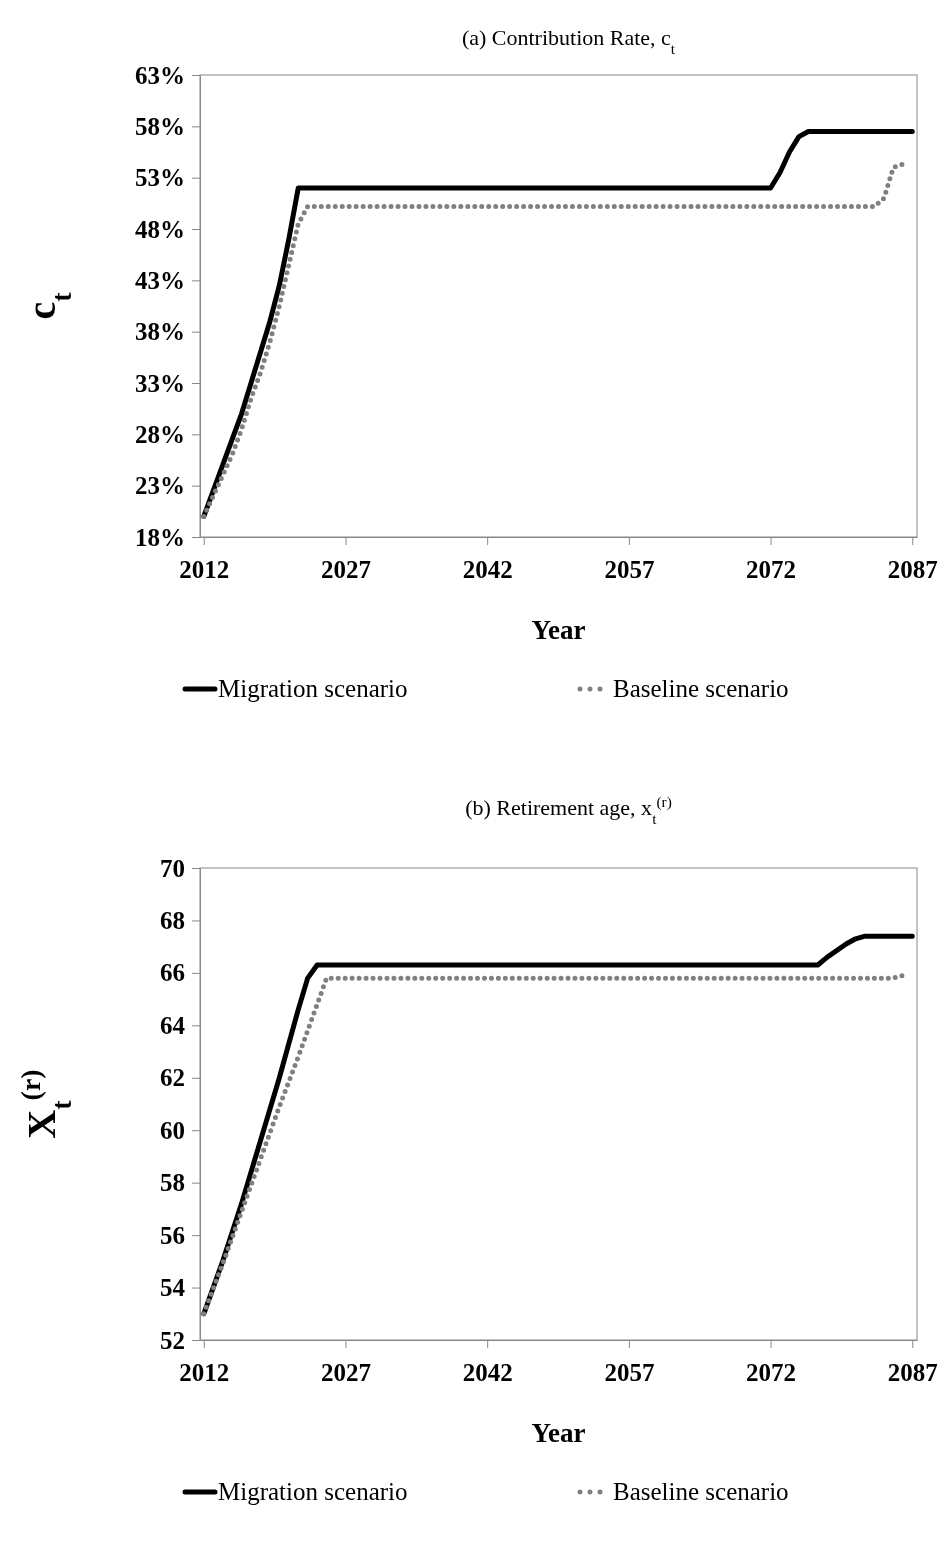  What do you see at coordinates (172, 868) in the screenshot?
I see `y-tick-label: 70` at bounding box center [172, 868].